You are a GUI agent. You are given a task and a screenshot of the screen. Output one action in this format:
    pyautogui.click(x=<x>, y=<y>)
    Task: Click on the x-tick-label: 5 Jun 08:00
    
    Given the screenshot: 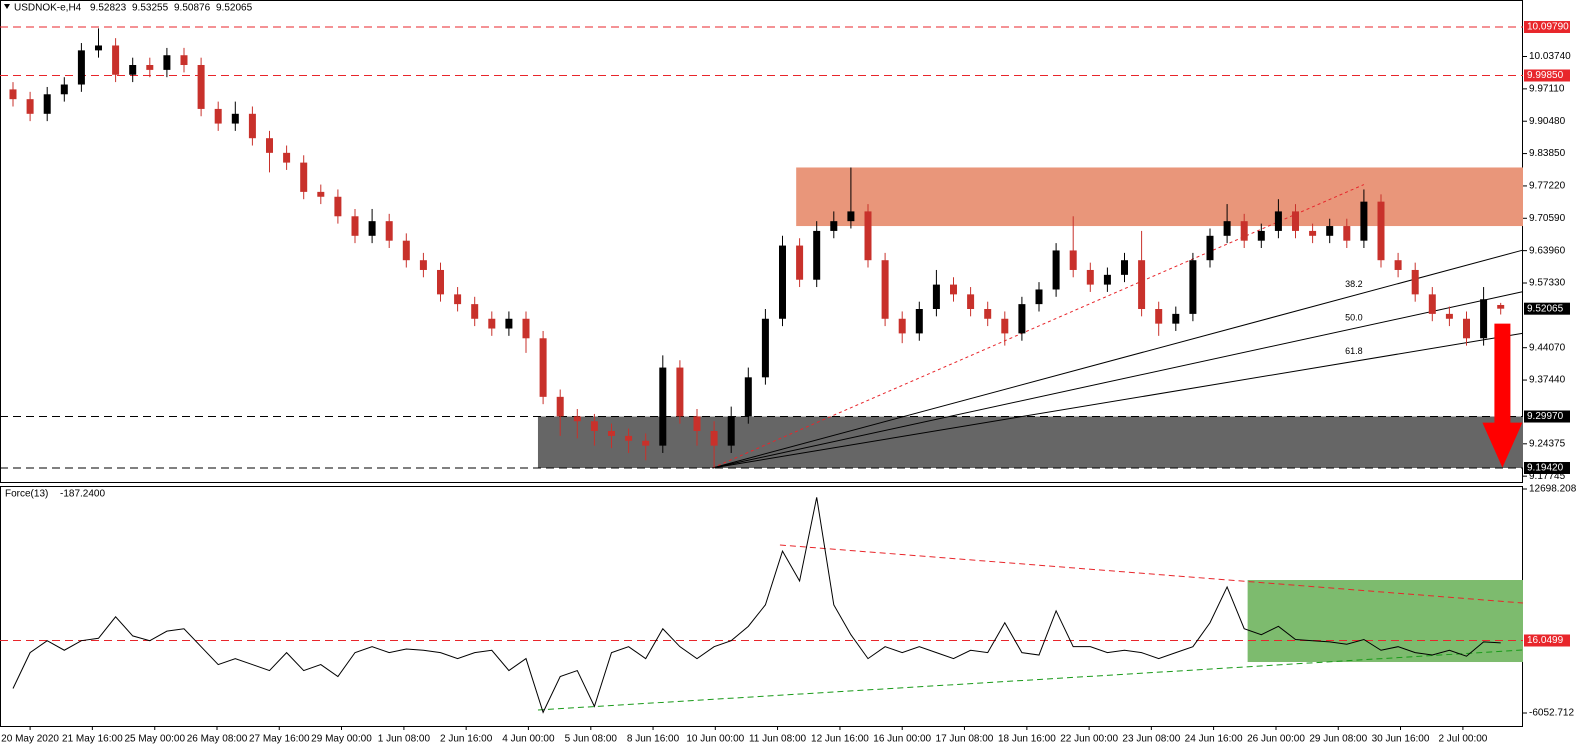 What is the action you would take?
    pyautogui.click(x=591, y=739)
    